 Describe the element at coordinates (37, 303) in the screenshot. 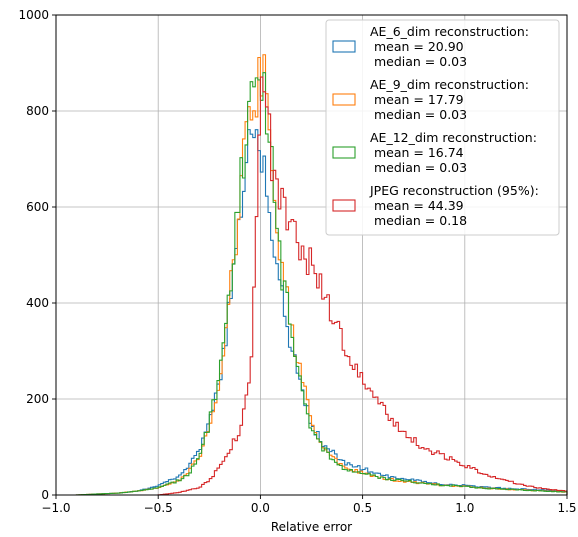

I see `y-tick-label: 400` at that location.